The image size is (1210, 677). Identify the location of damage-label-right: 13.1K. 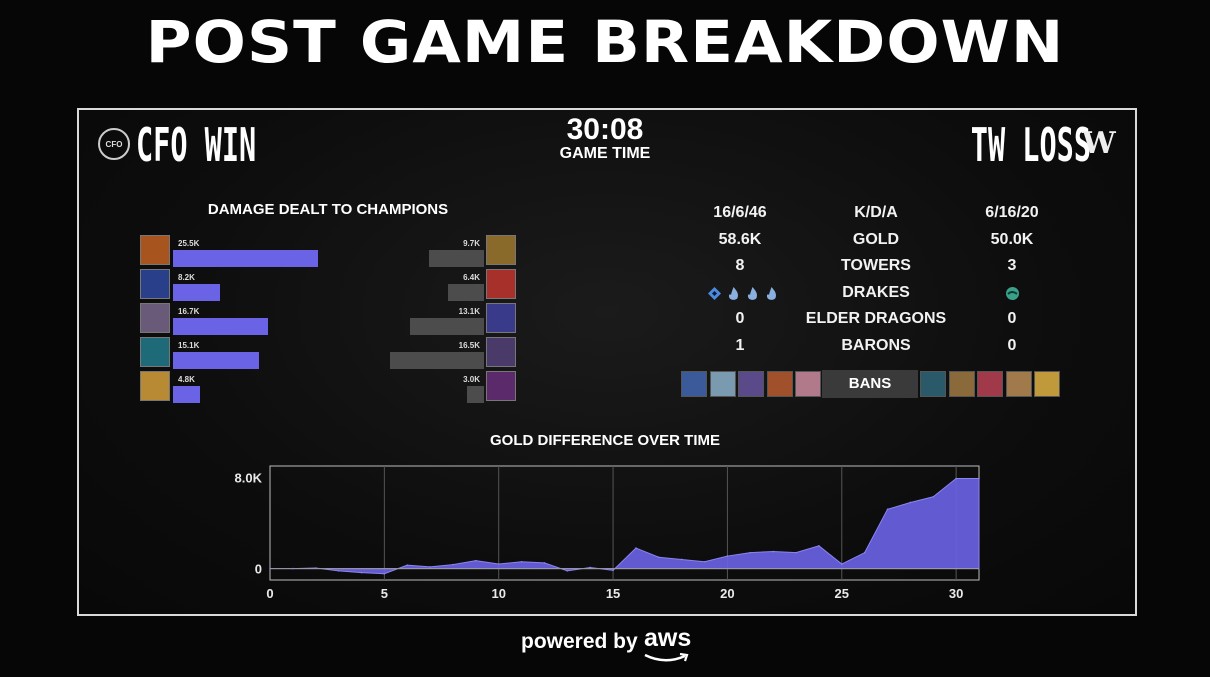
(469, 311).